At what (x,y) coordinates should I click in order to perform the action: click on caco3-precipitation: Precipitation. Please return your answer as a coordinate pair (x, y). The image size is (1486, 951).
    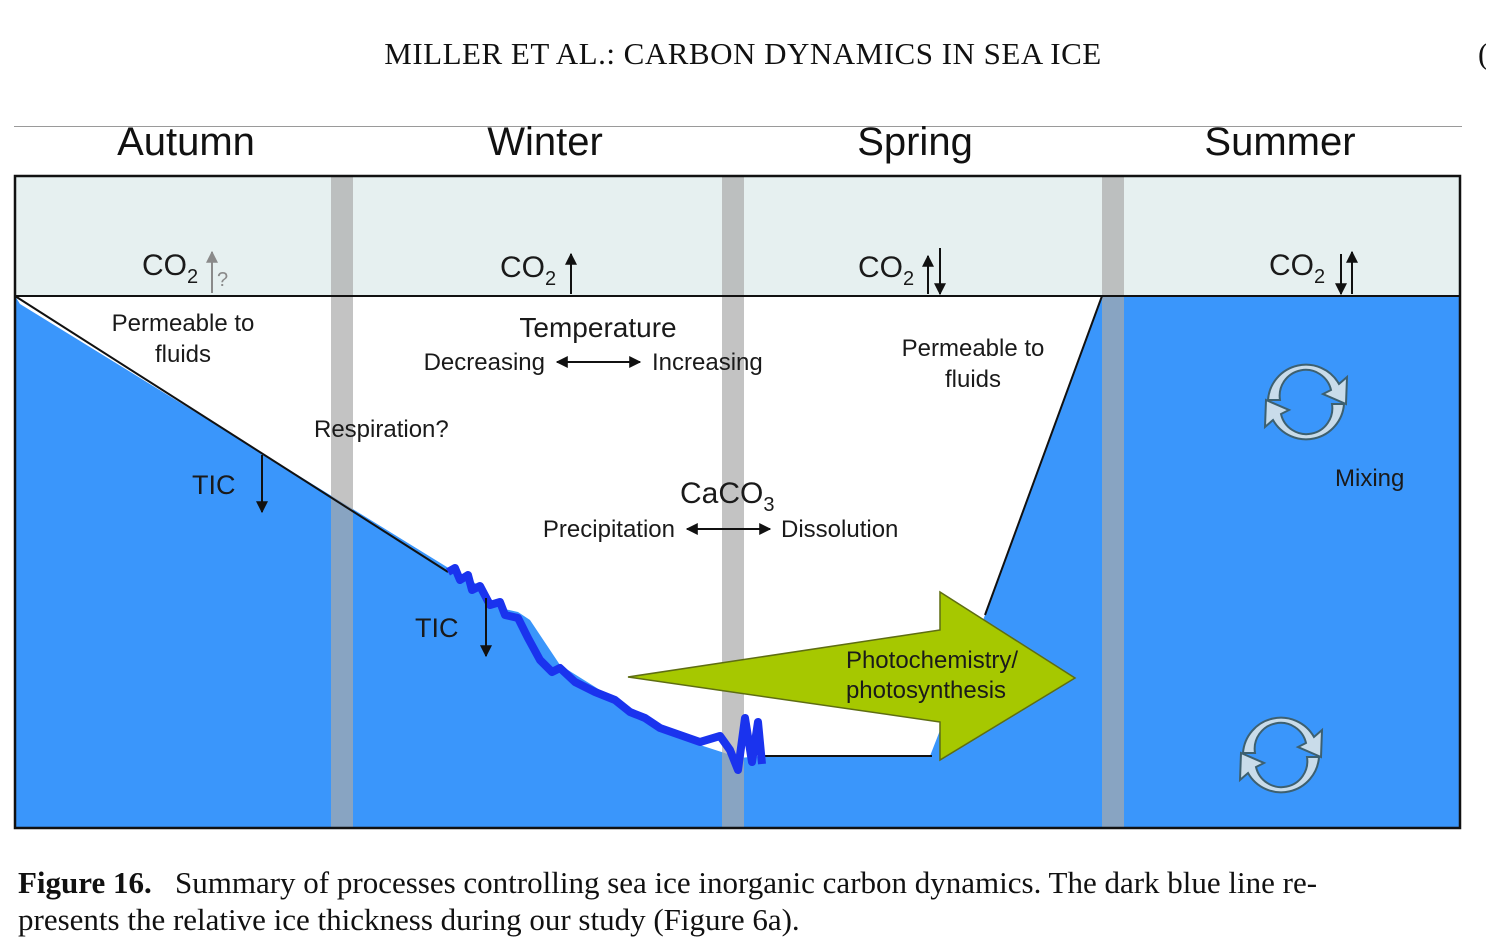
    Looking at the image, I should click on (609, 529).